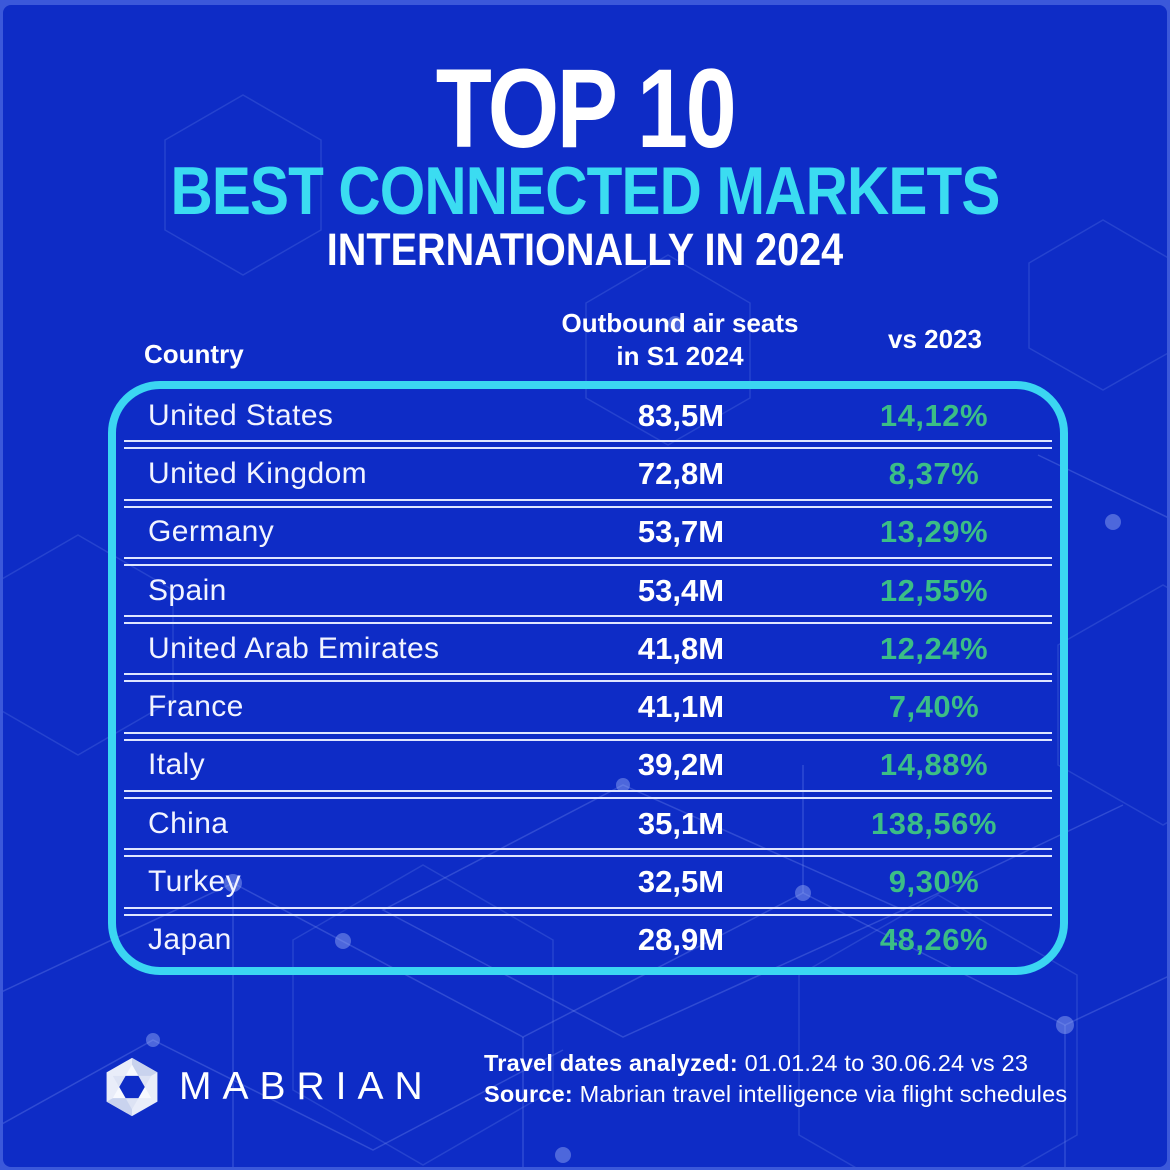 The height and width of the screenshot is (1170, 1170). What do you see at coordinates (934, 823) in the screenshot?
I see `row-change: 138,56%` at bounding box center [934, 823].